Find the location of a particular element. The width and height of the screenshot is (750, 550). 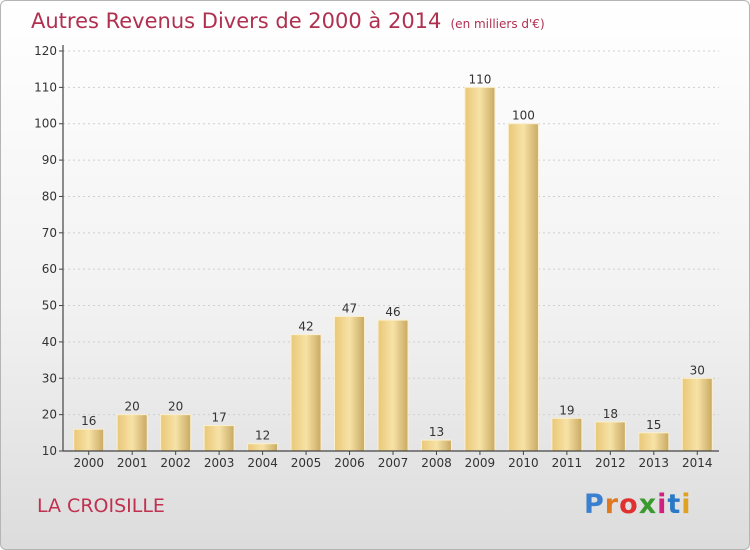

y-tick-label: 70 is located at coordinates (49, 233).